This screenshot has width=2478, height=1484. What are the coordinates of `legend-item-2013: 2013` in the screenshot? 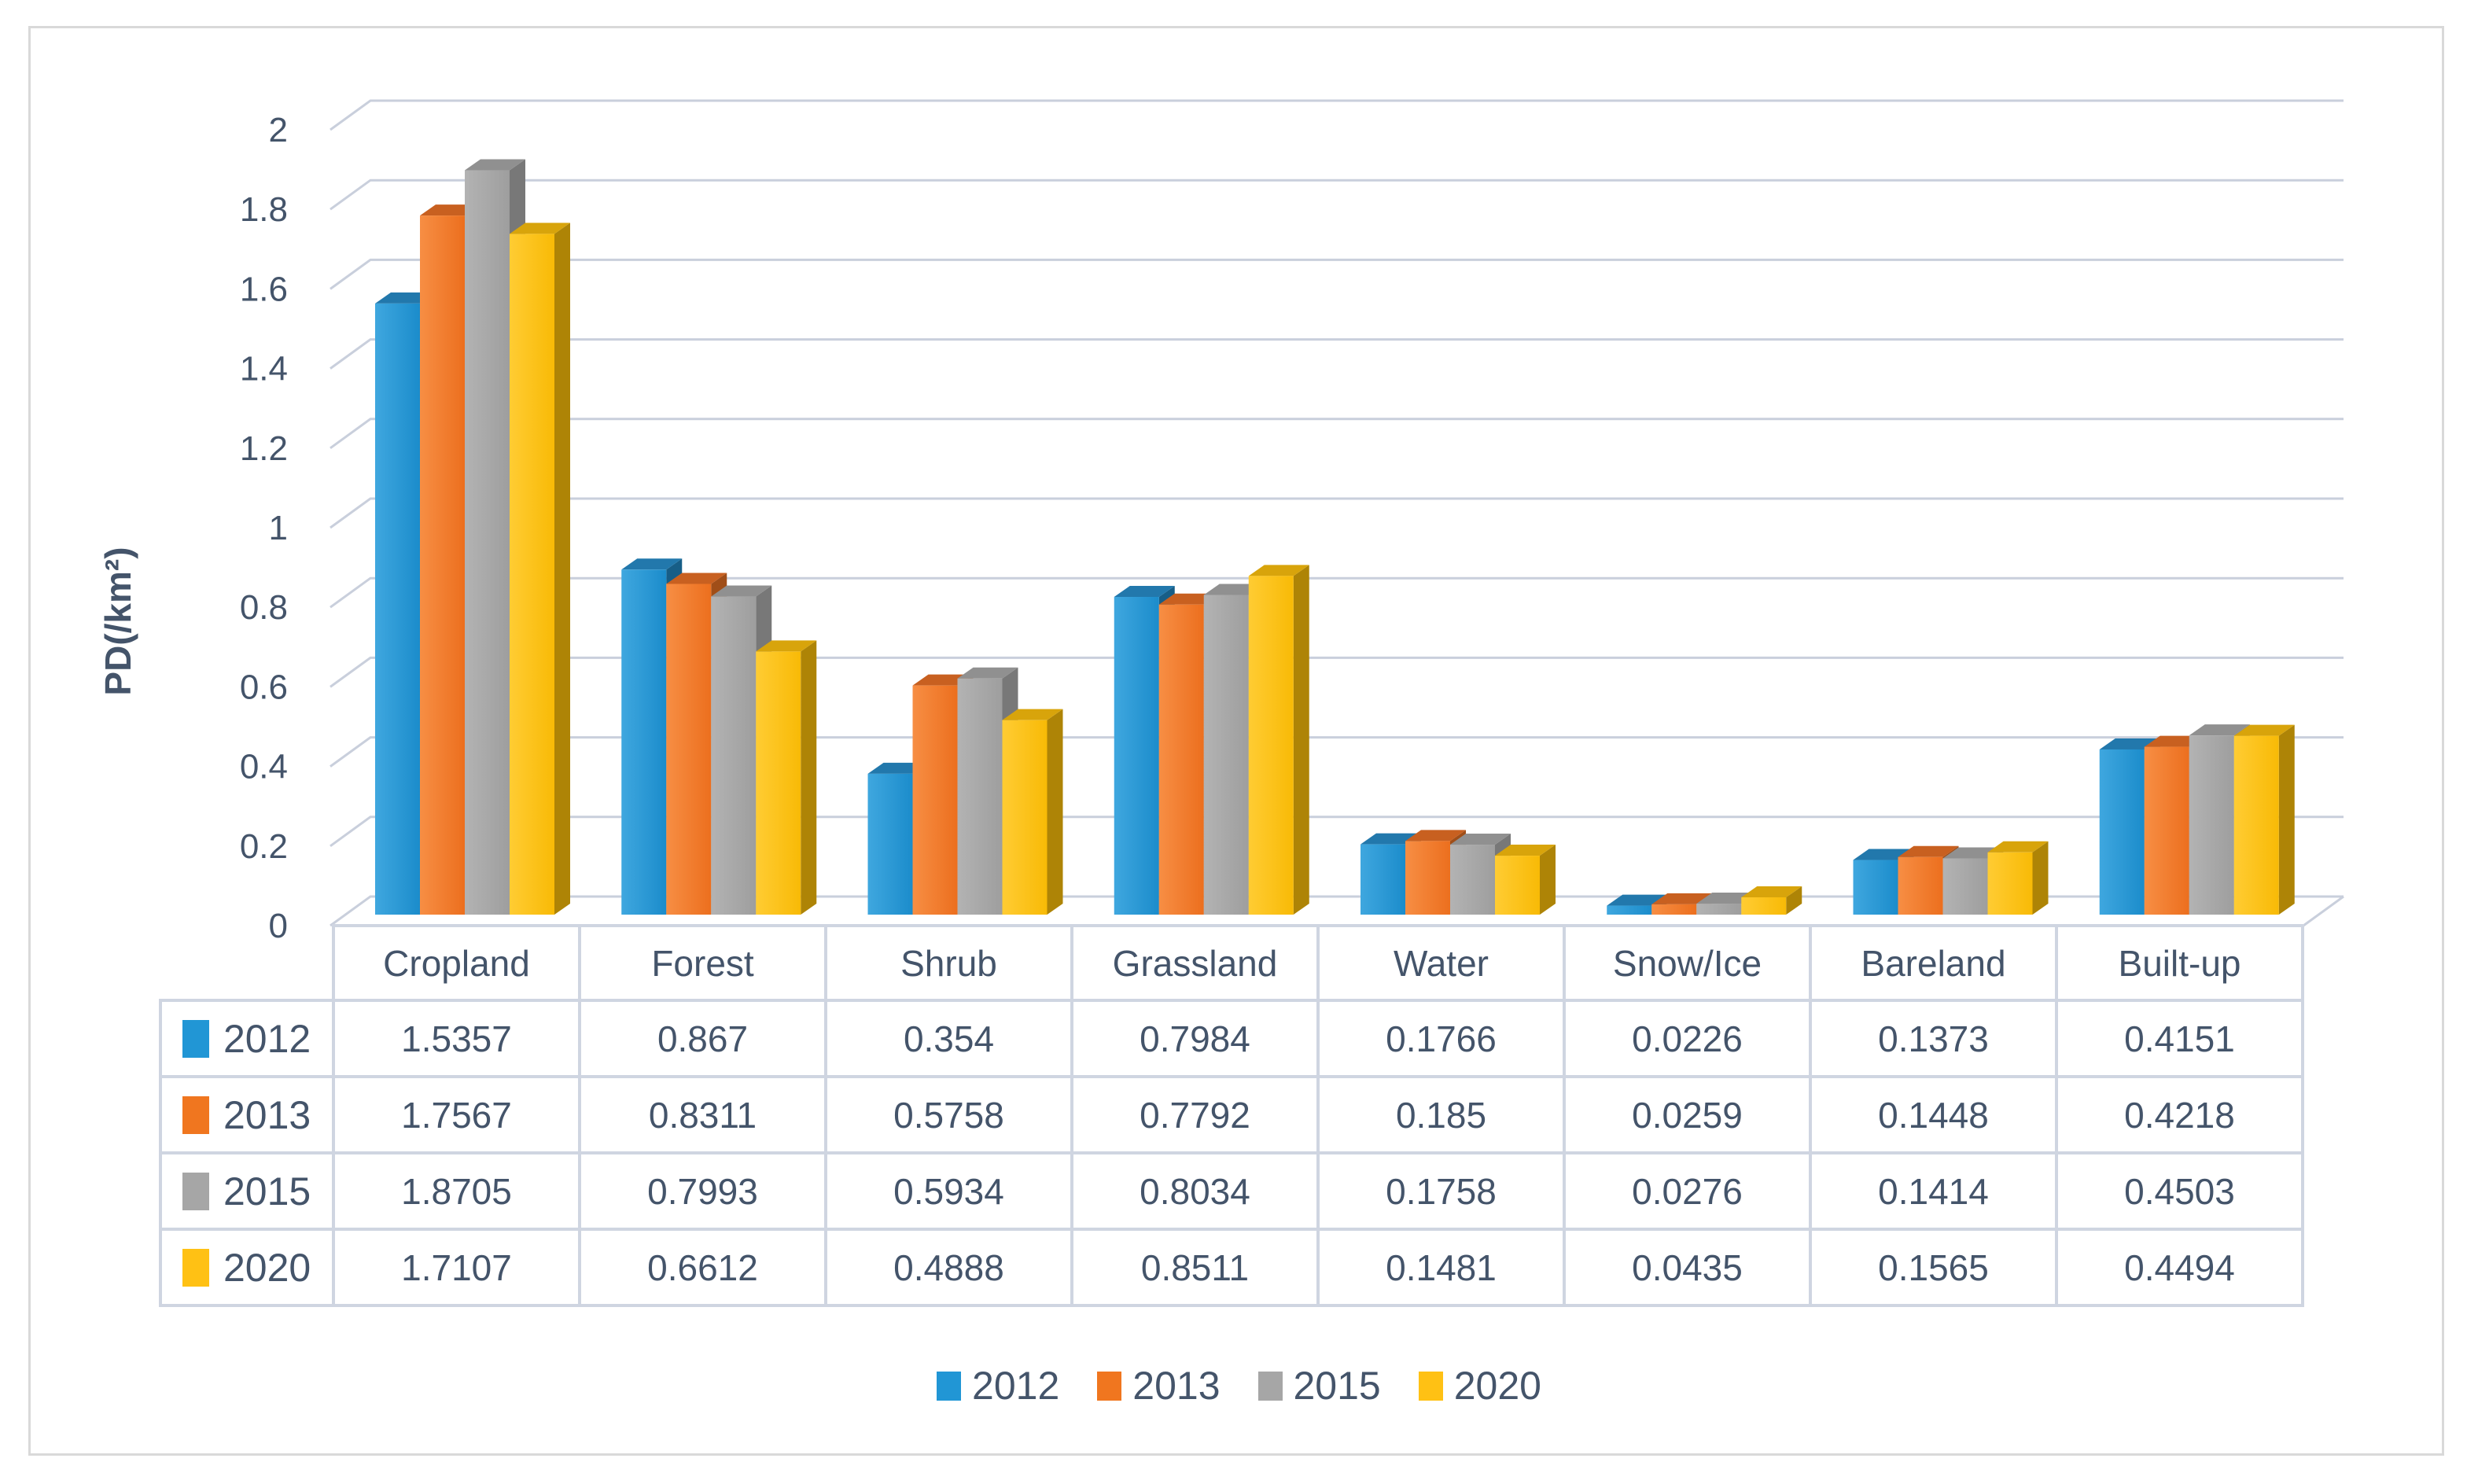 It's located at (1159, 1386).